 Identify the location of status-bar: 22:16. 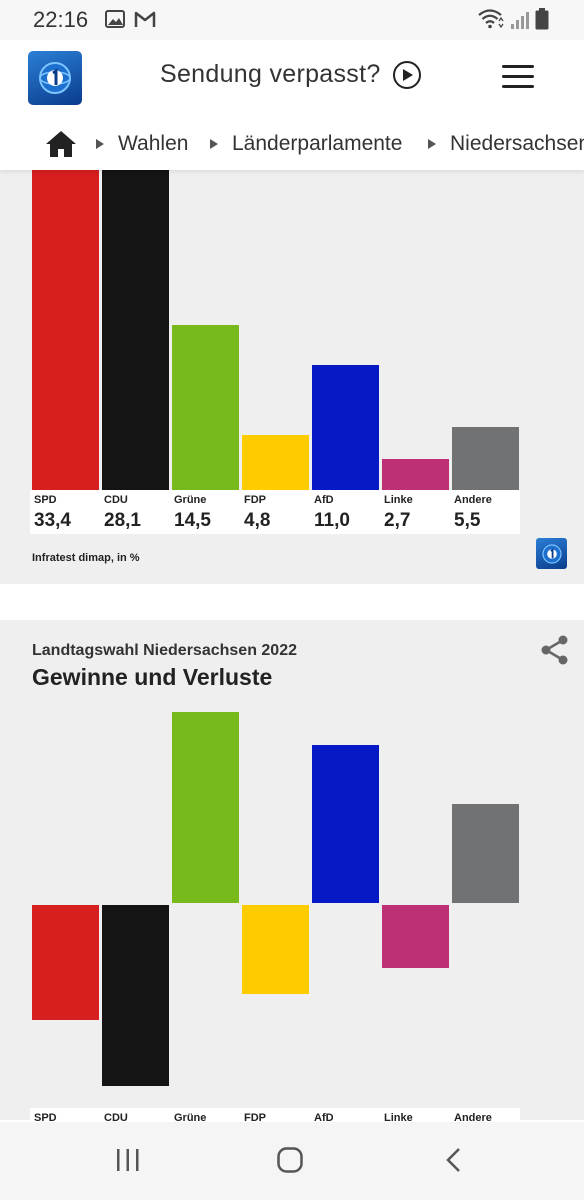
(292, 20).